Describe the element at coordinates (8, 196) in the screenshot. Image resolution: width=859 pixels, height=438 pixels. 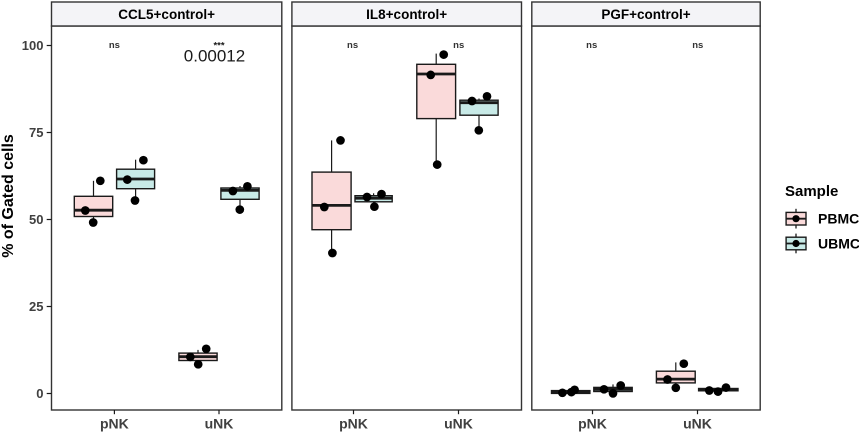
I see `svg-text: % of Gated cells` at that location.